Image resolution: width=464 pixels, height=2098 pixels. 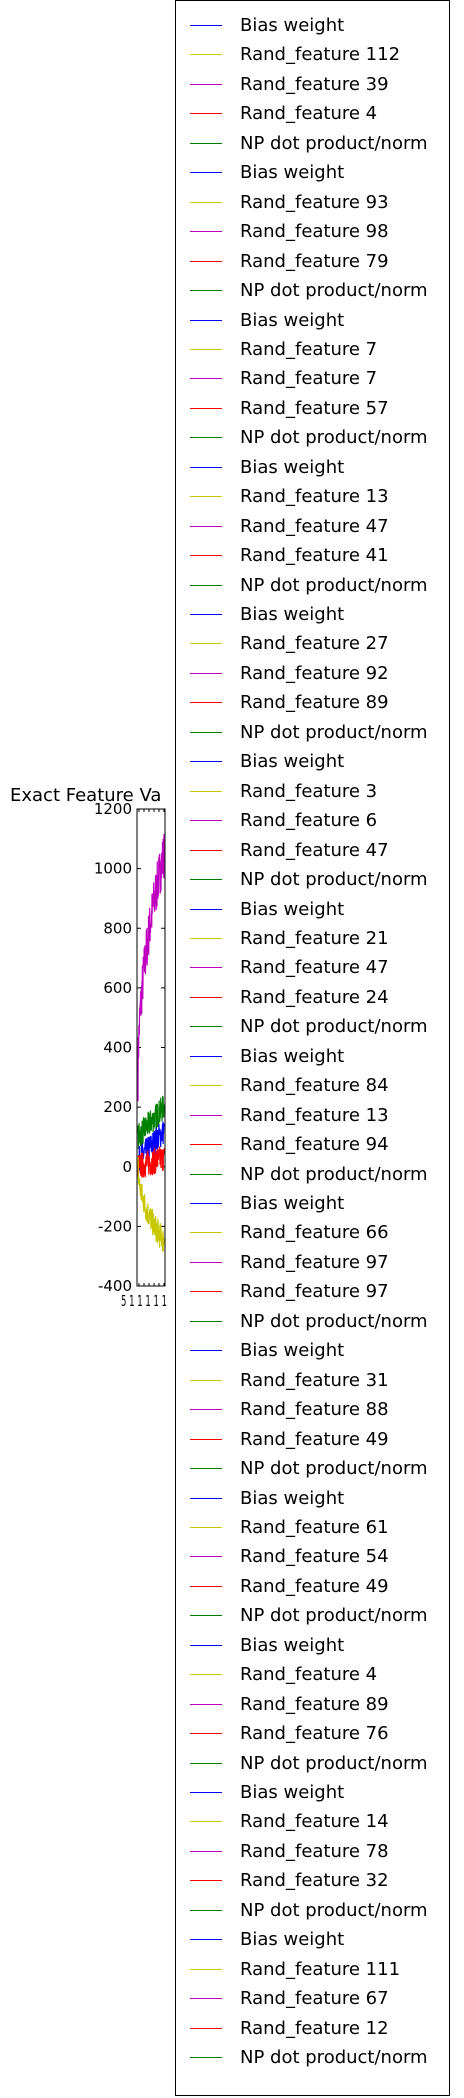 What do you see at coordinates (117, 1107) in the screenshot?
I see `y-tick-label: 200` at bounding box center [117, 1107].